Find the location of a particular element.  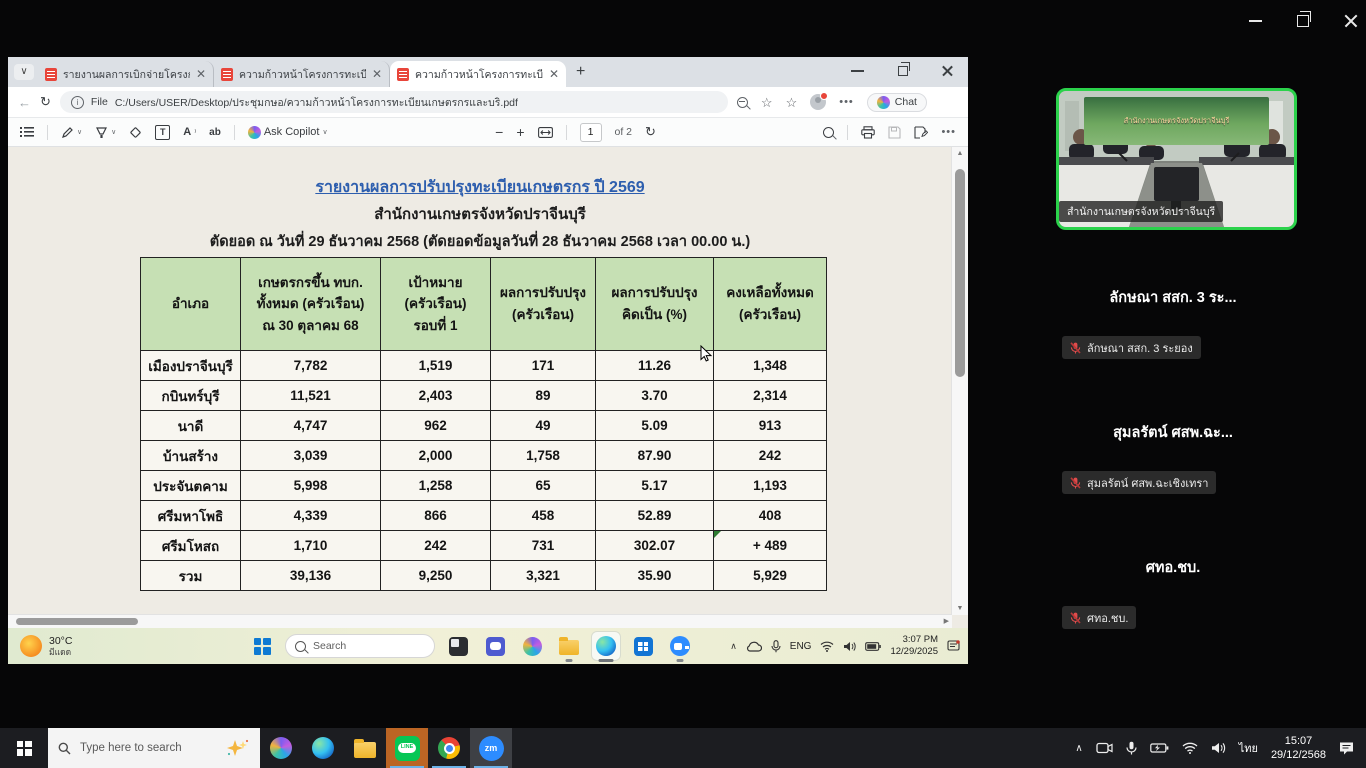

participant-tile: ศทอ.ชบ. ศทอ.ชบ. is located at coordinates (1173, 589).